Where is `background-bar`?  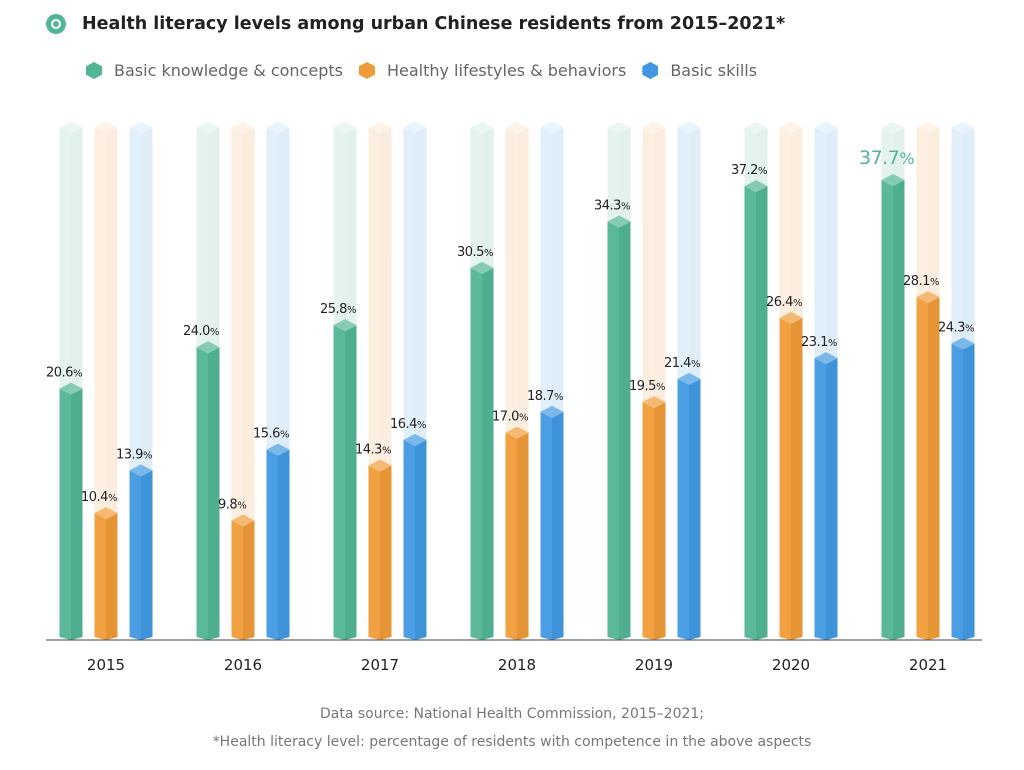 background-bar is located at coordinates (243, 381).